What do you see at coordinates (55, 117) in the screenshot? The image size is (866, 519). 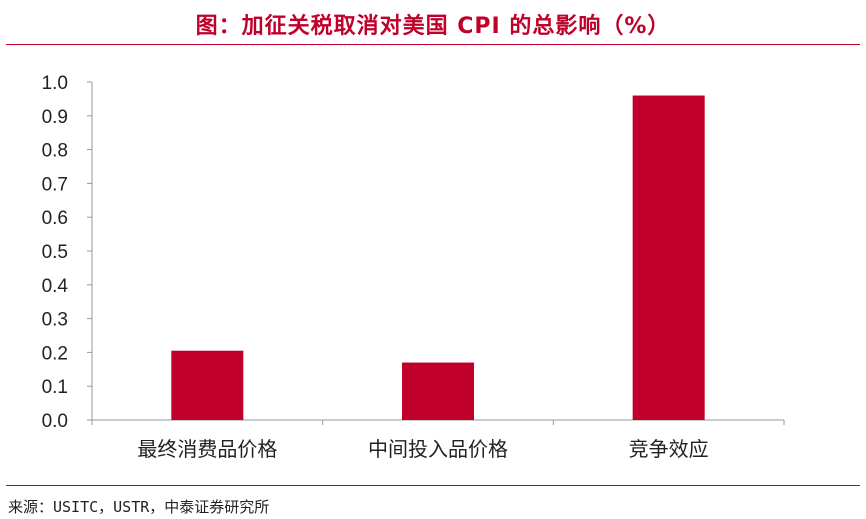 I see `y-tick-label: 0.9` at bounding box center [55, 117].